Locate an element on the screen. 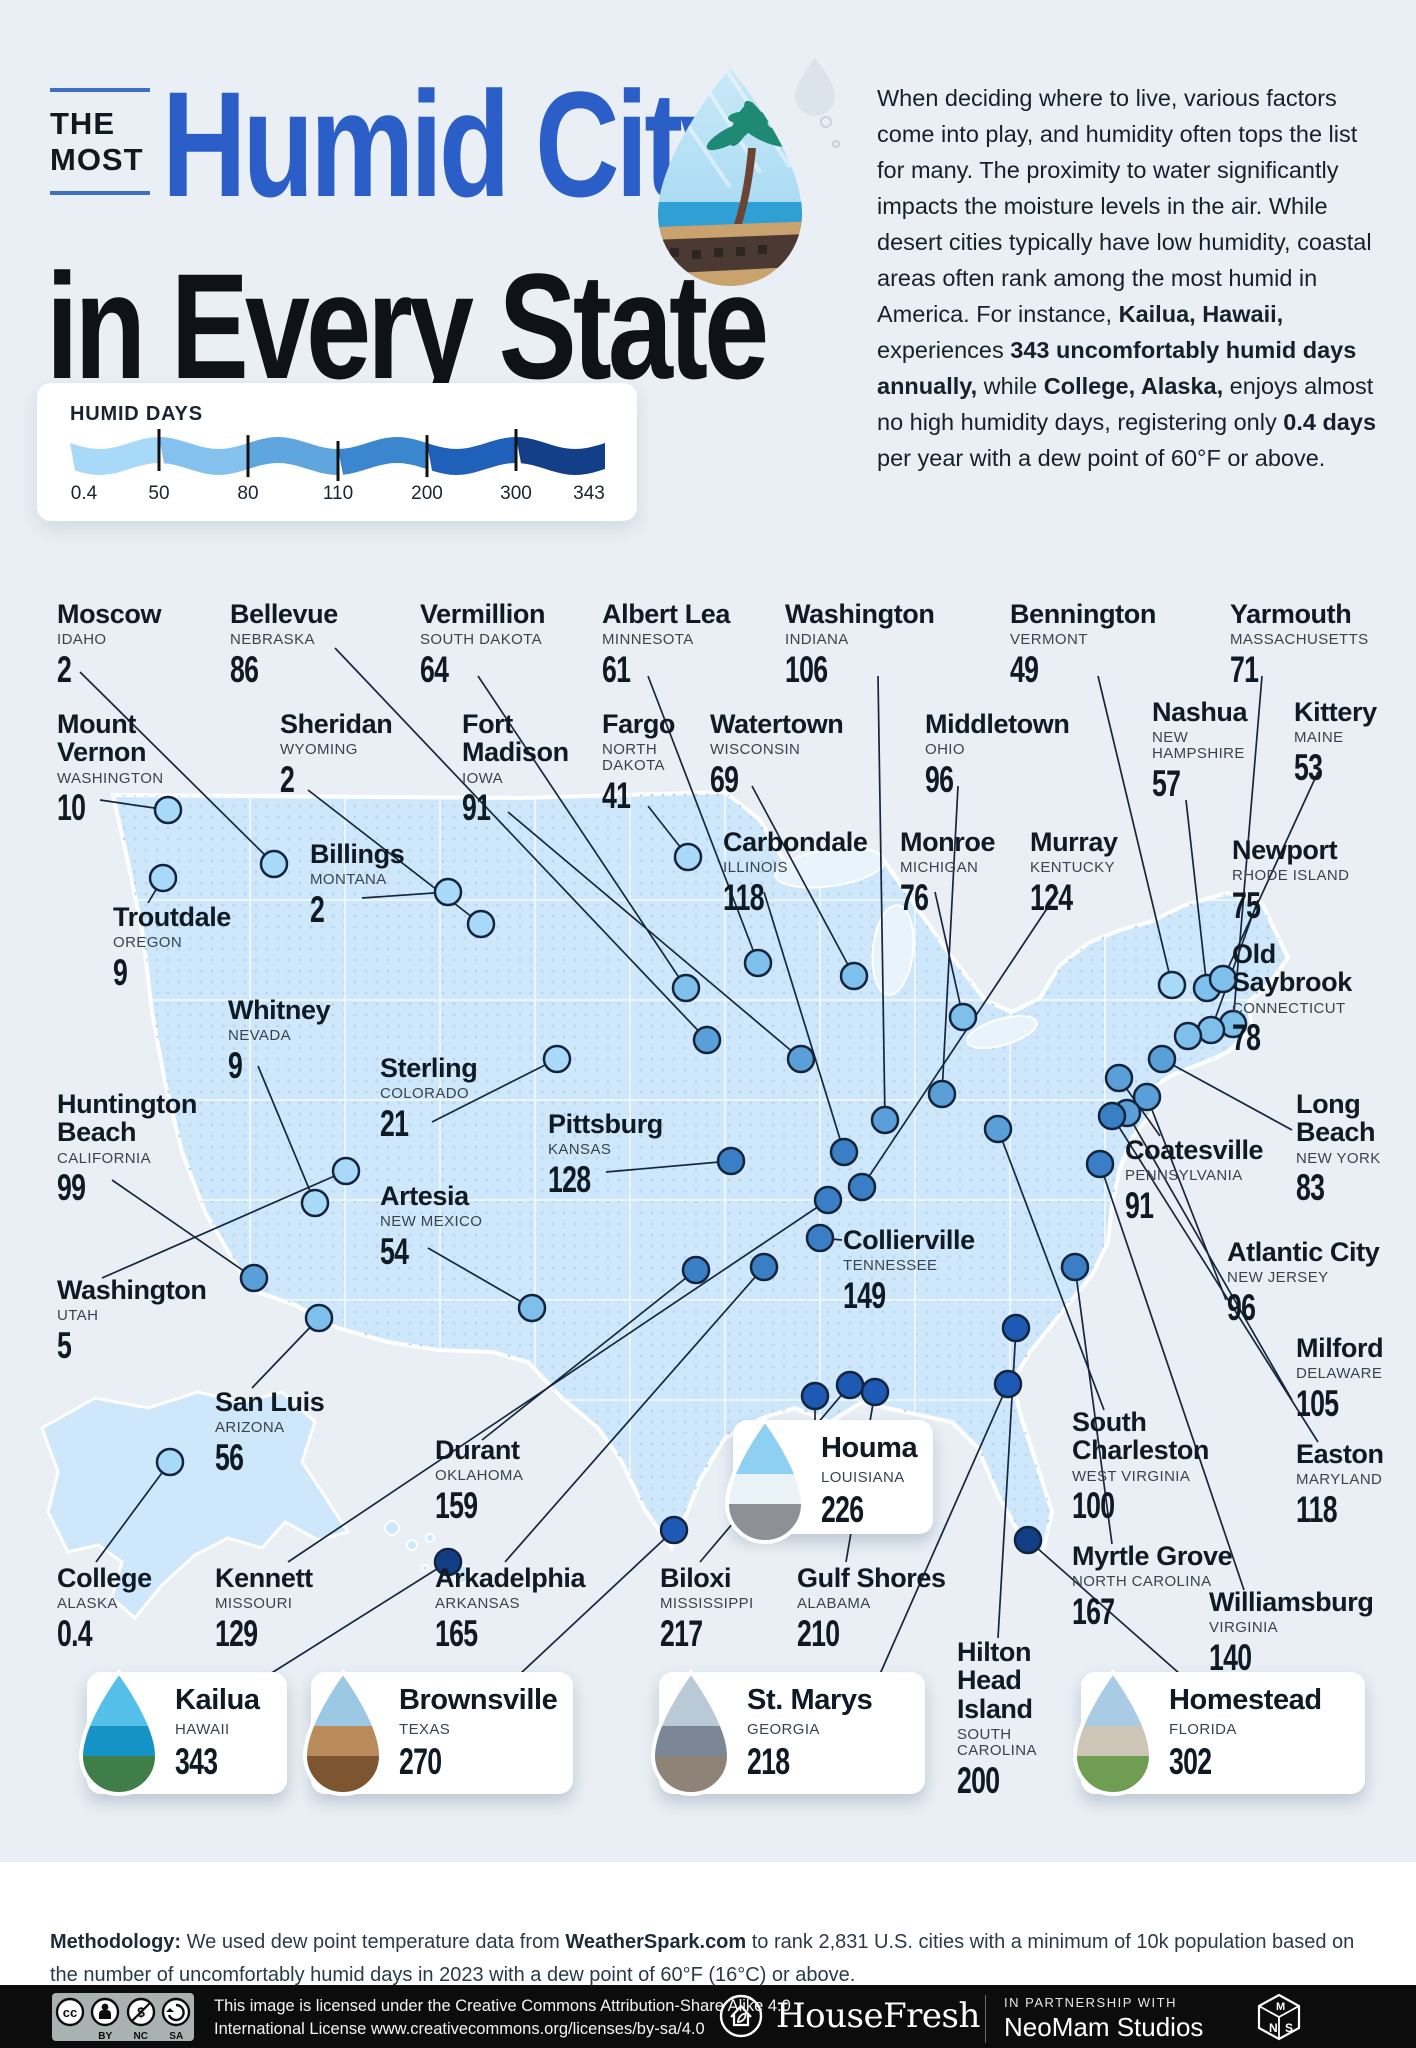  city-name-coatesville-pennsylvania: Coatesville is located at coordinates (1194, 1150).